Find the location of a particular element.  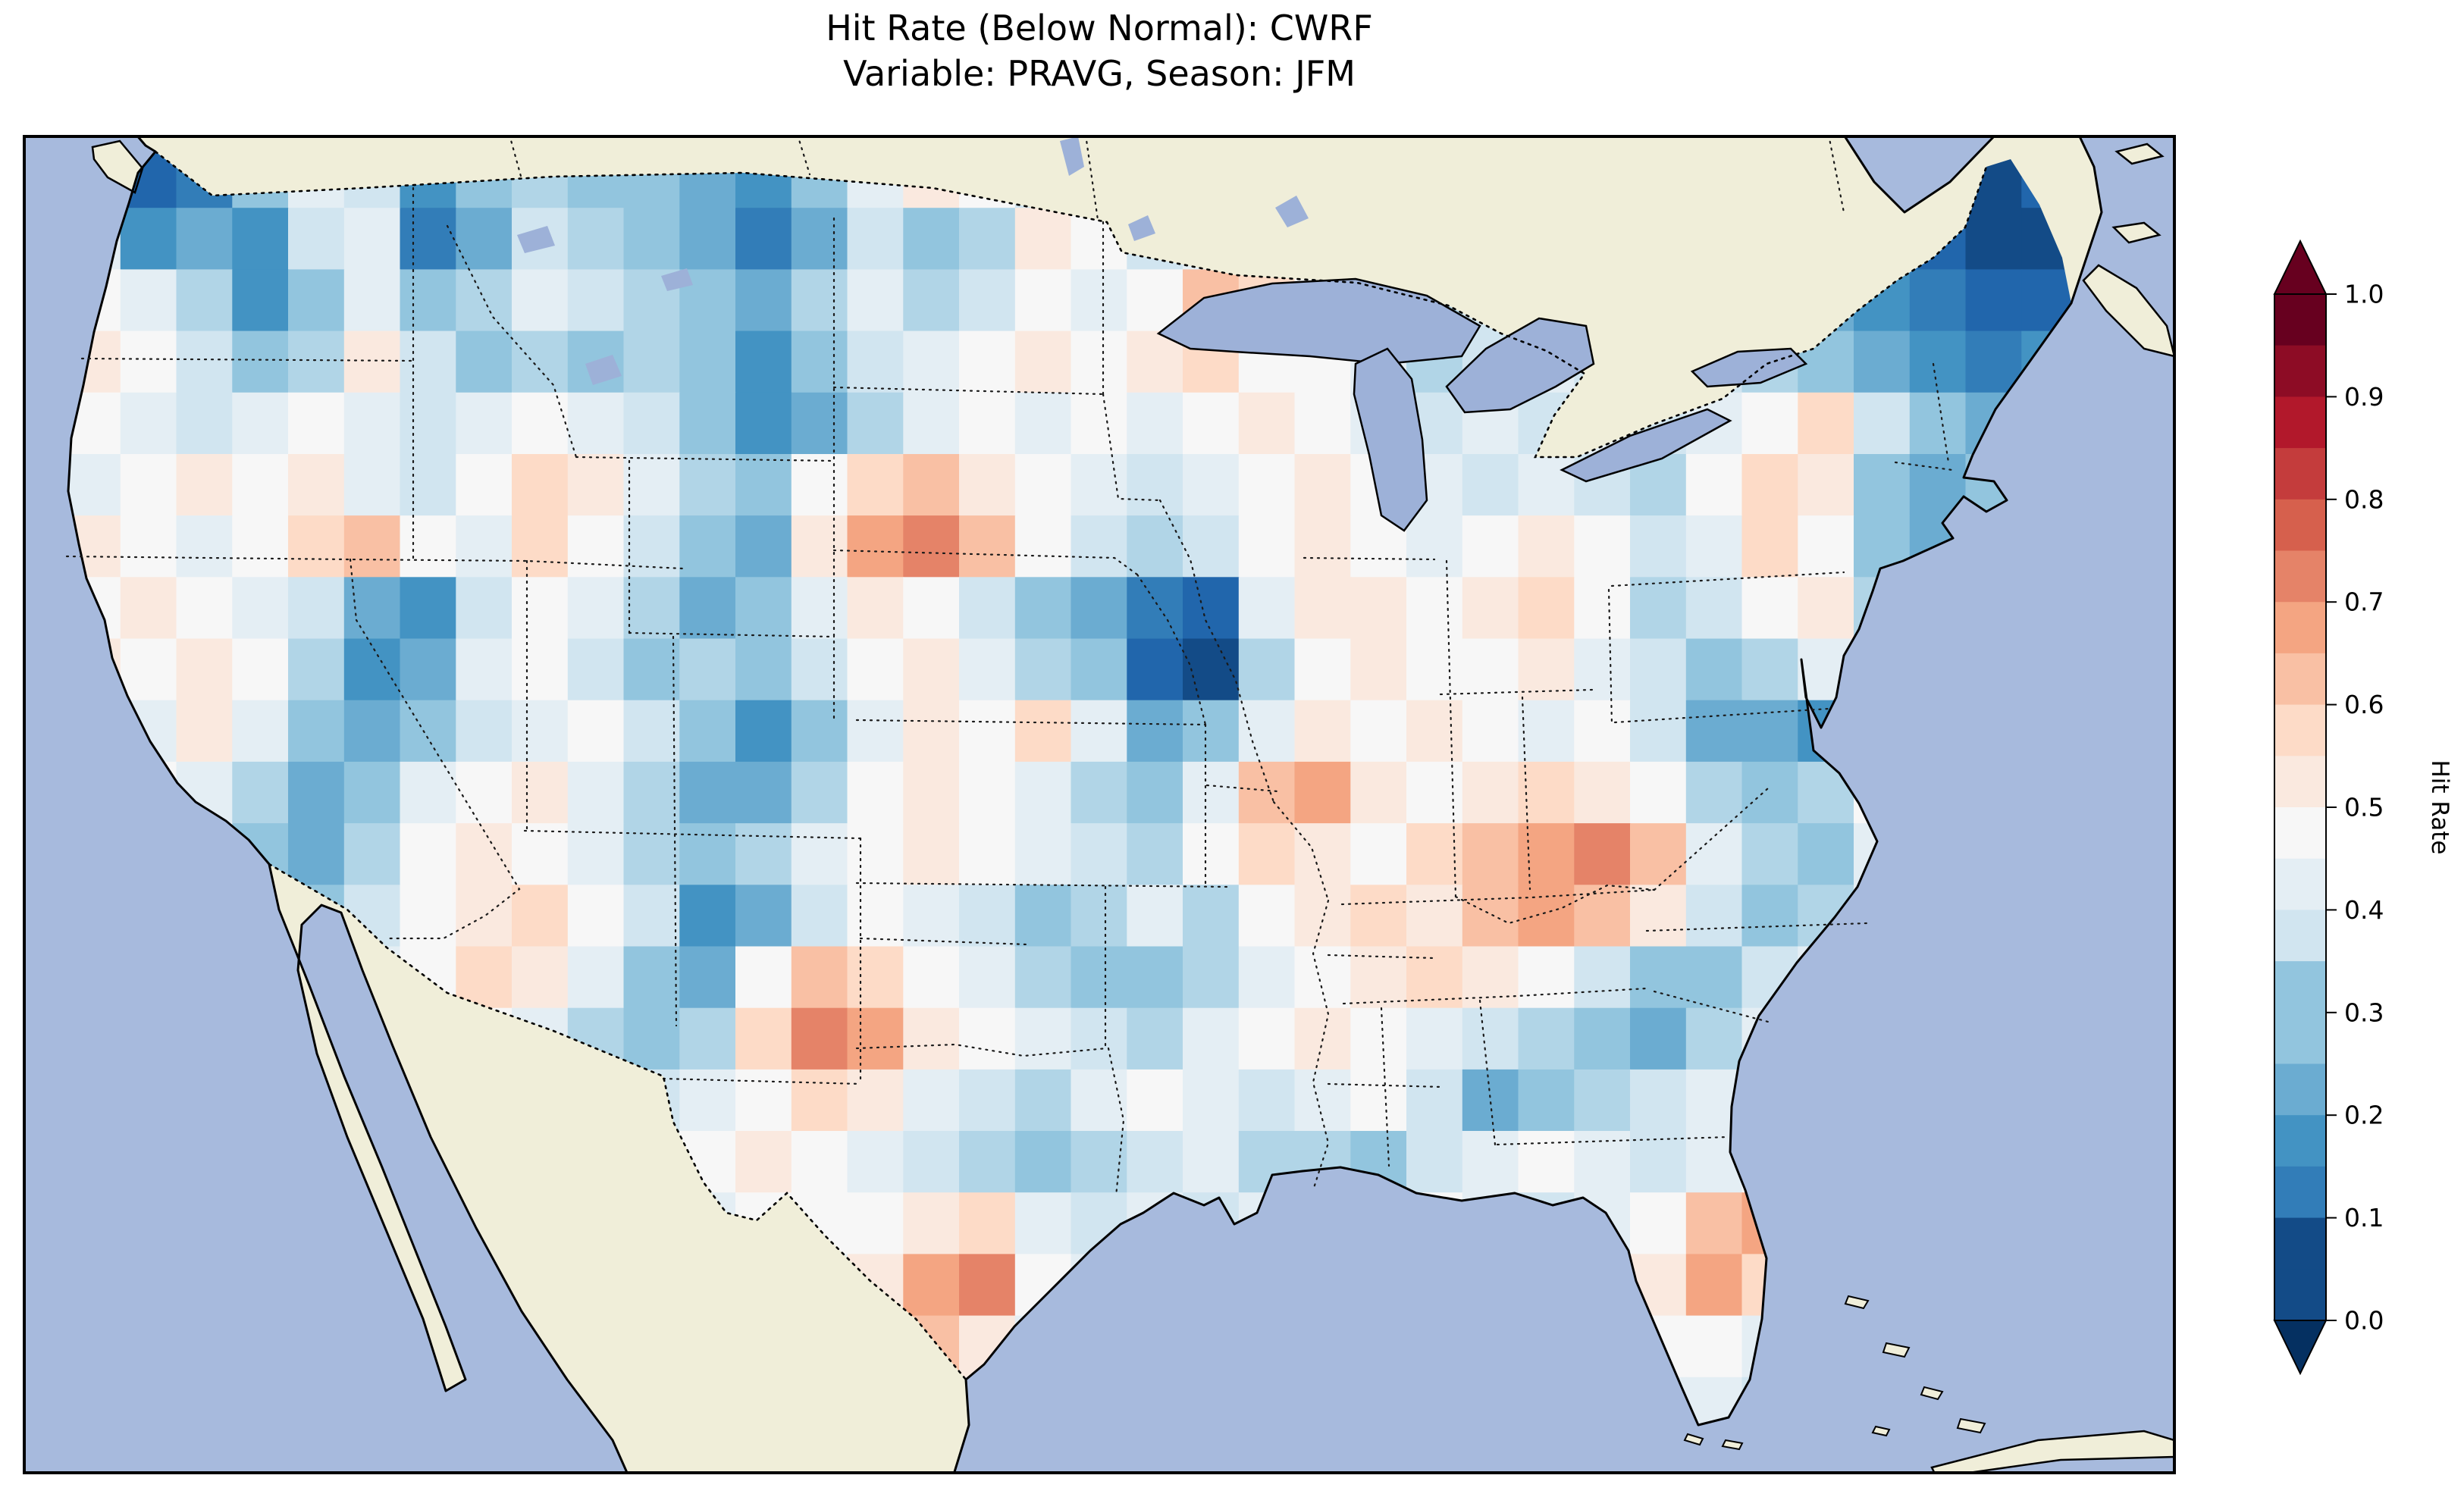

colorbar-tick-label: 1.0 is located at coordinates (2364, 294).